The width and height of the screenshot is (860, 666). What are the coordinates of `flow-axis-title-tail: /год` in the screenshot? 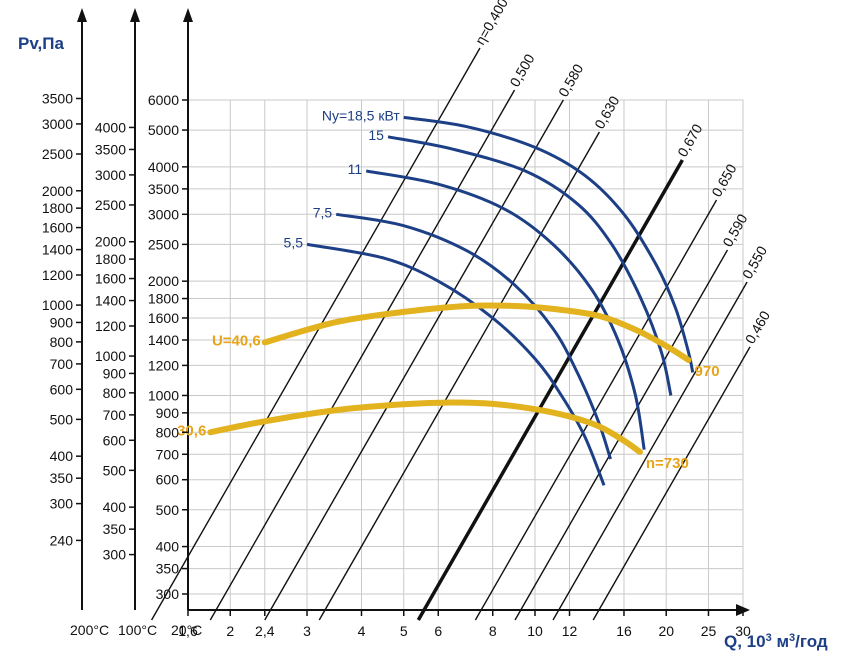 It's located at (811, 641).